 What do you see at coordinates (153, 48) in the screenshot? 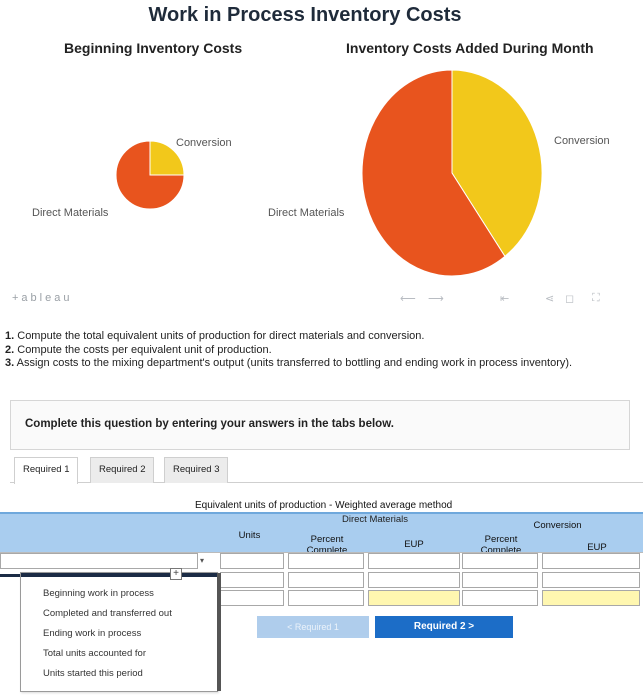
I see `beginning-pie-title: Beginning Inventory Costs` at bounding box center [153, 48].